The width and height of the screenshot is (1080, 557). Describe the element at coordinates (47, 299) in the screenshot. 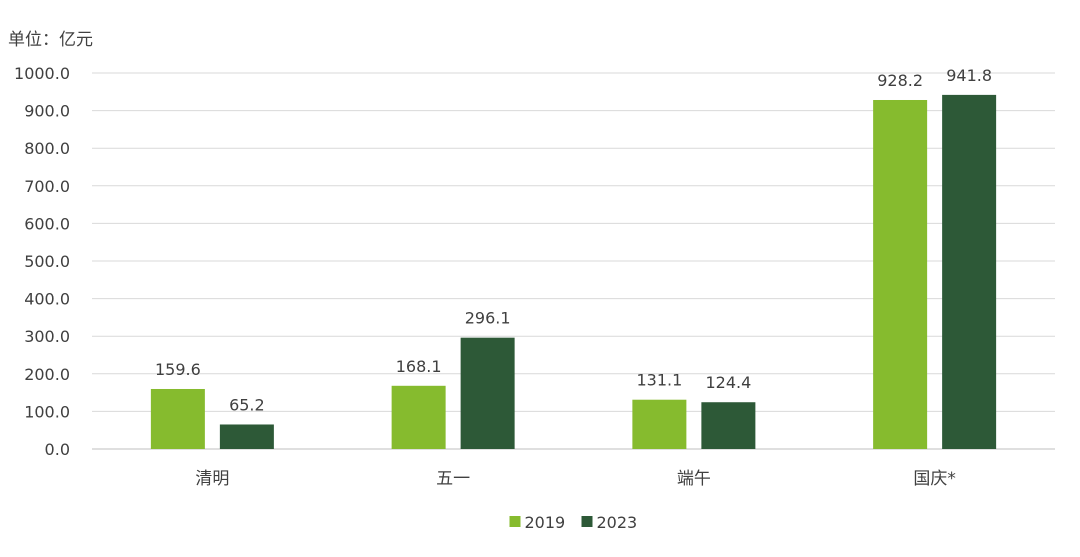

I see `y-tick-label: 400.0` at that location.